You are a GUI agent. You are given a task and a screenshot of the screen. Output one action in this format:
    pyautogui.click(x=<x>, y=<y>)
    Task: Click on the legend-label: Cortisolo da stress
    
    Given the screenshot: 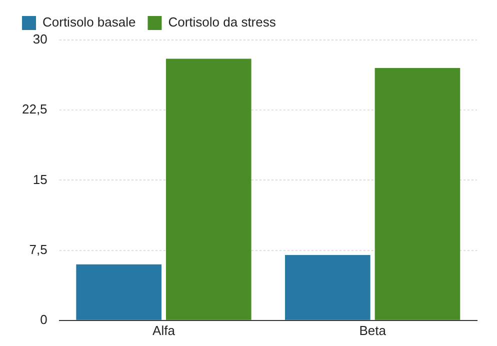 What is the action you would take?
    pyautogui.click(x=222, y=22)
    